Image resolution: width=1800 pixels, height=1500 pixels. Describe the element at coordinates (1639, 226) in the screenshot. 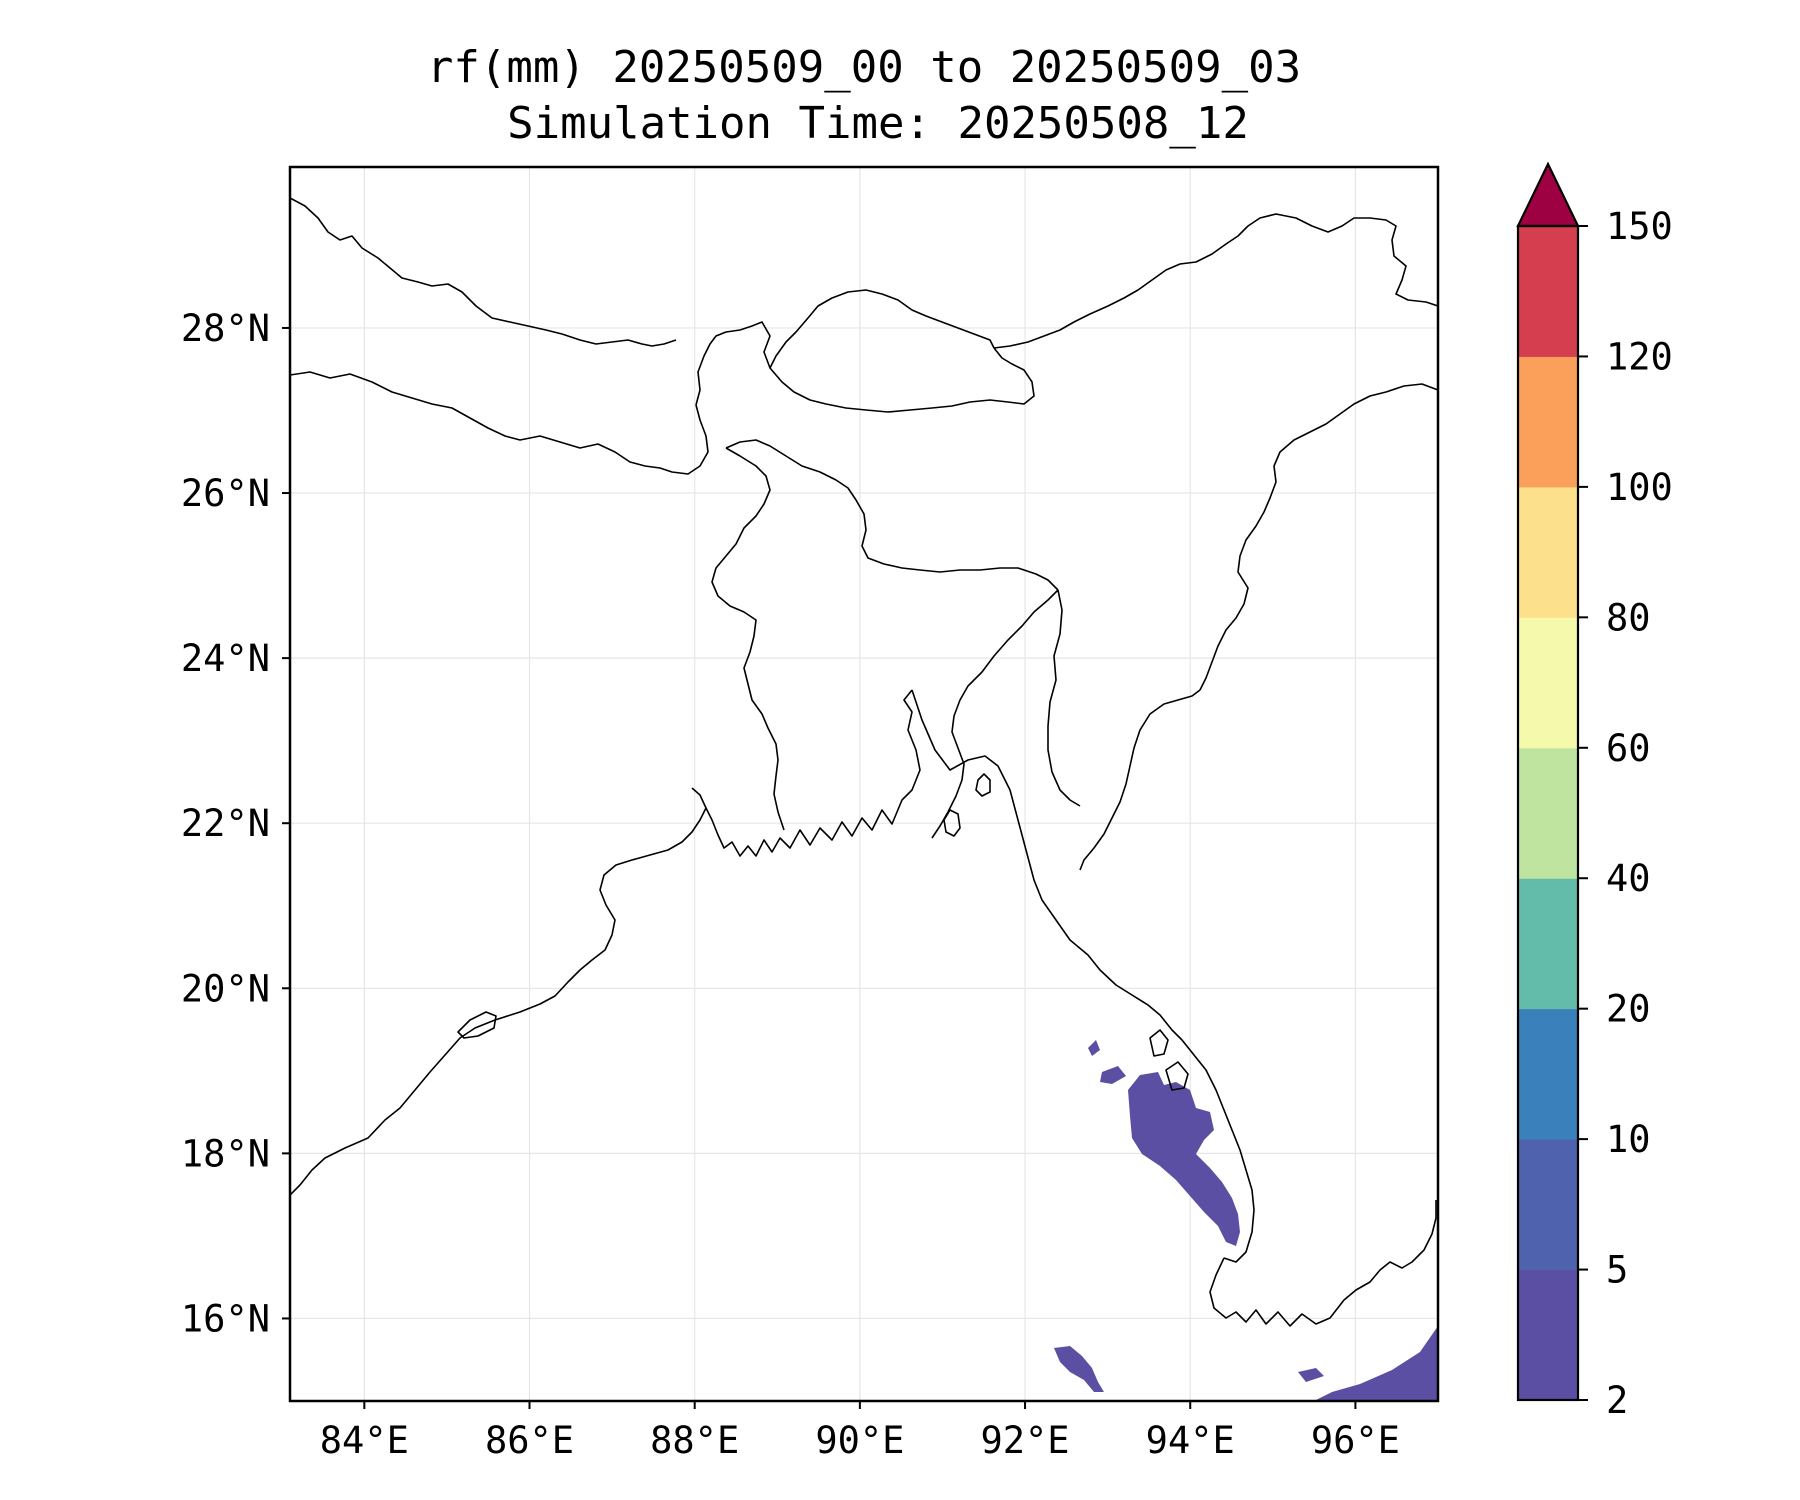

I see `colorbar-tick-label: 150` at that location.